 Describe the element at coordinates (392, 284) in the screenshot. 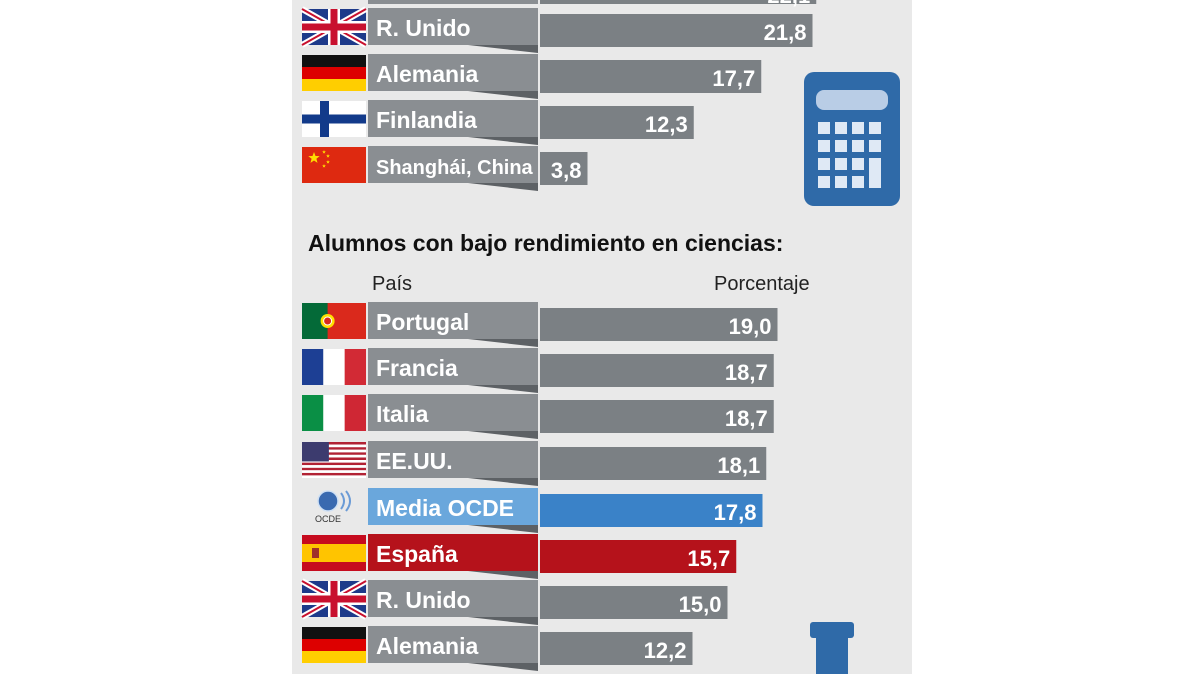

I see `column-header-country: País` at that location.